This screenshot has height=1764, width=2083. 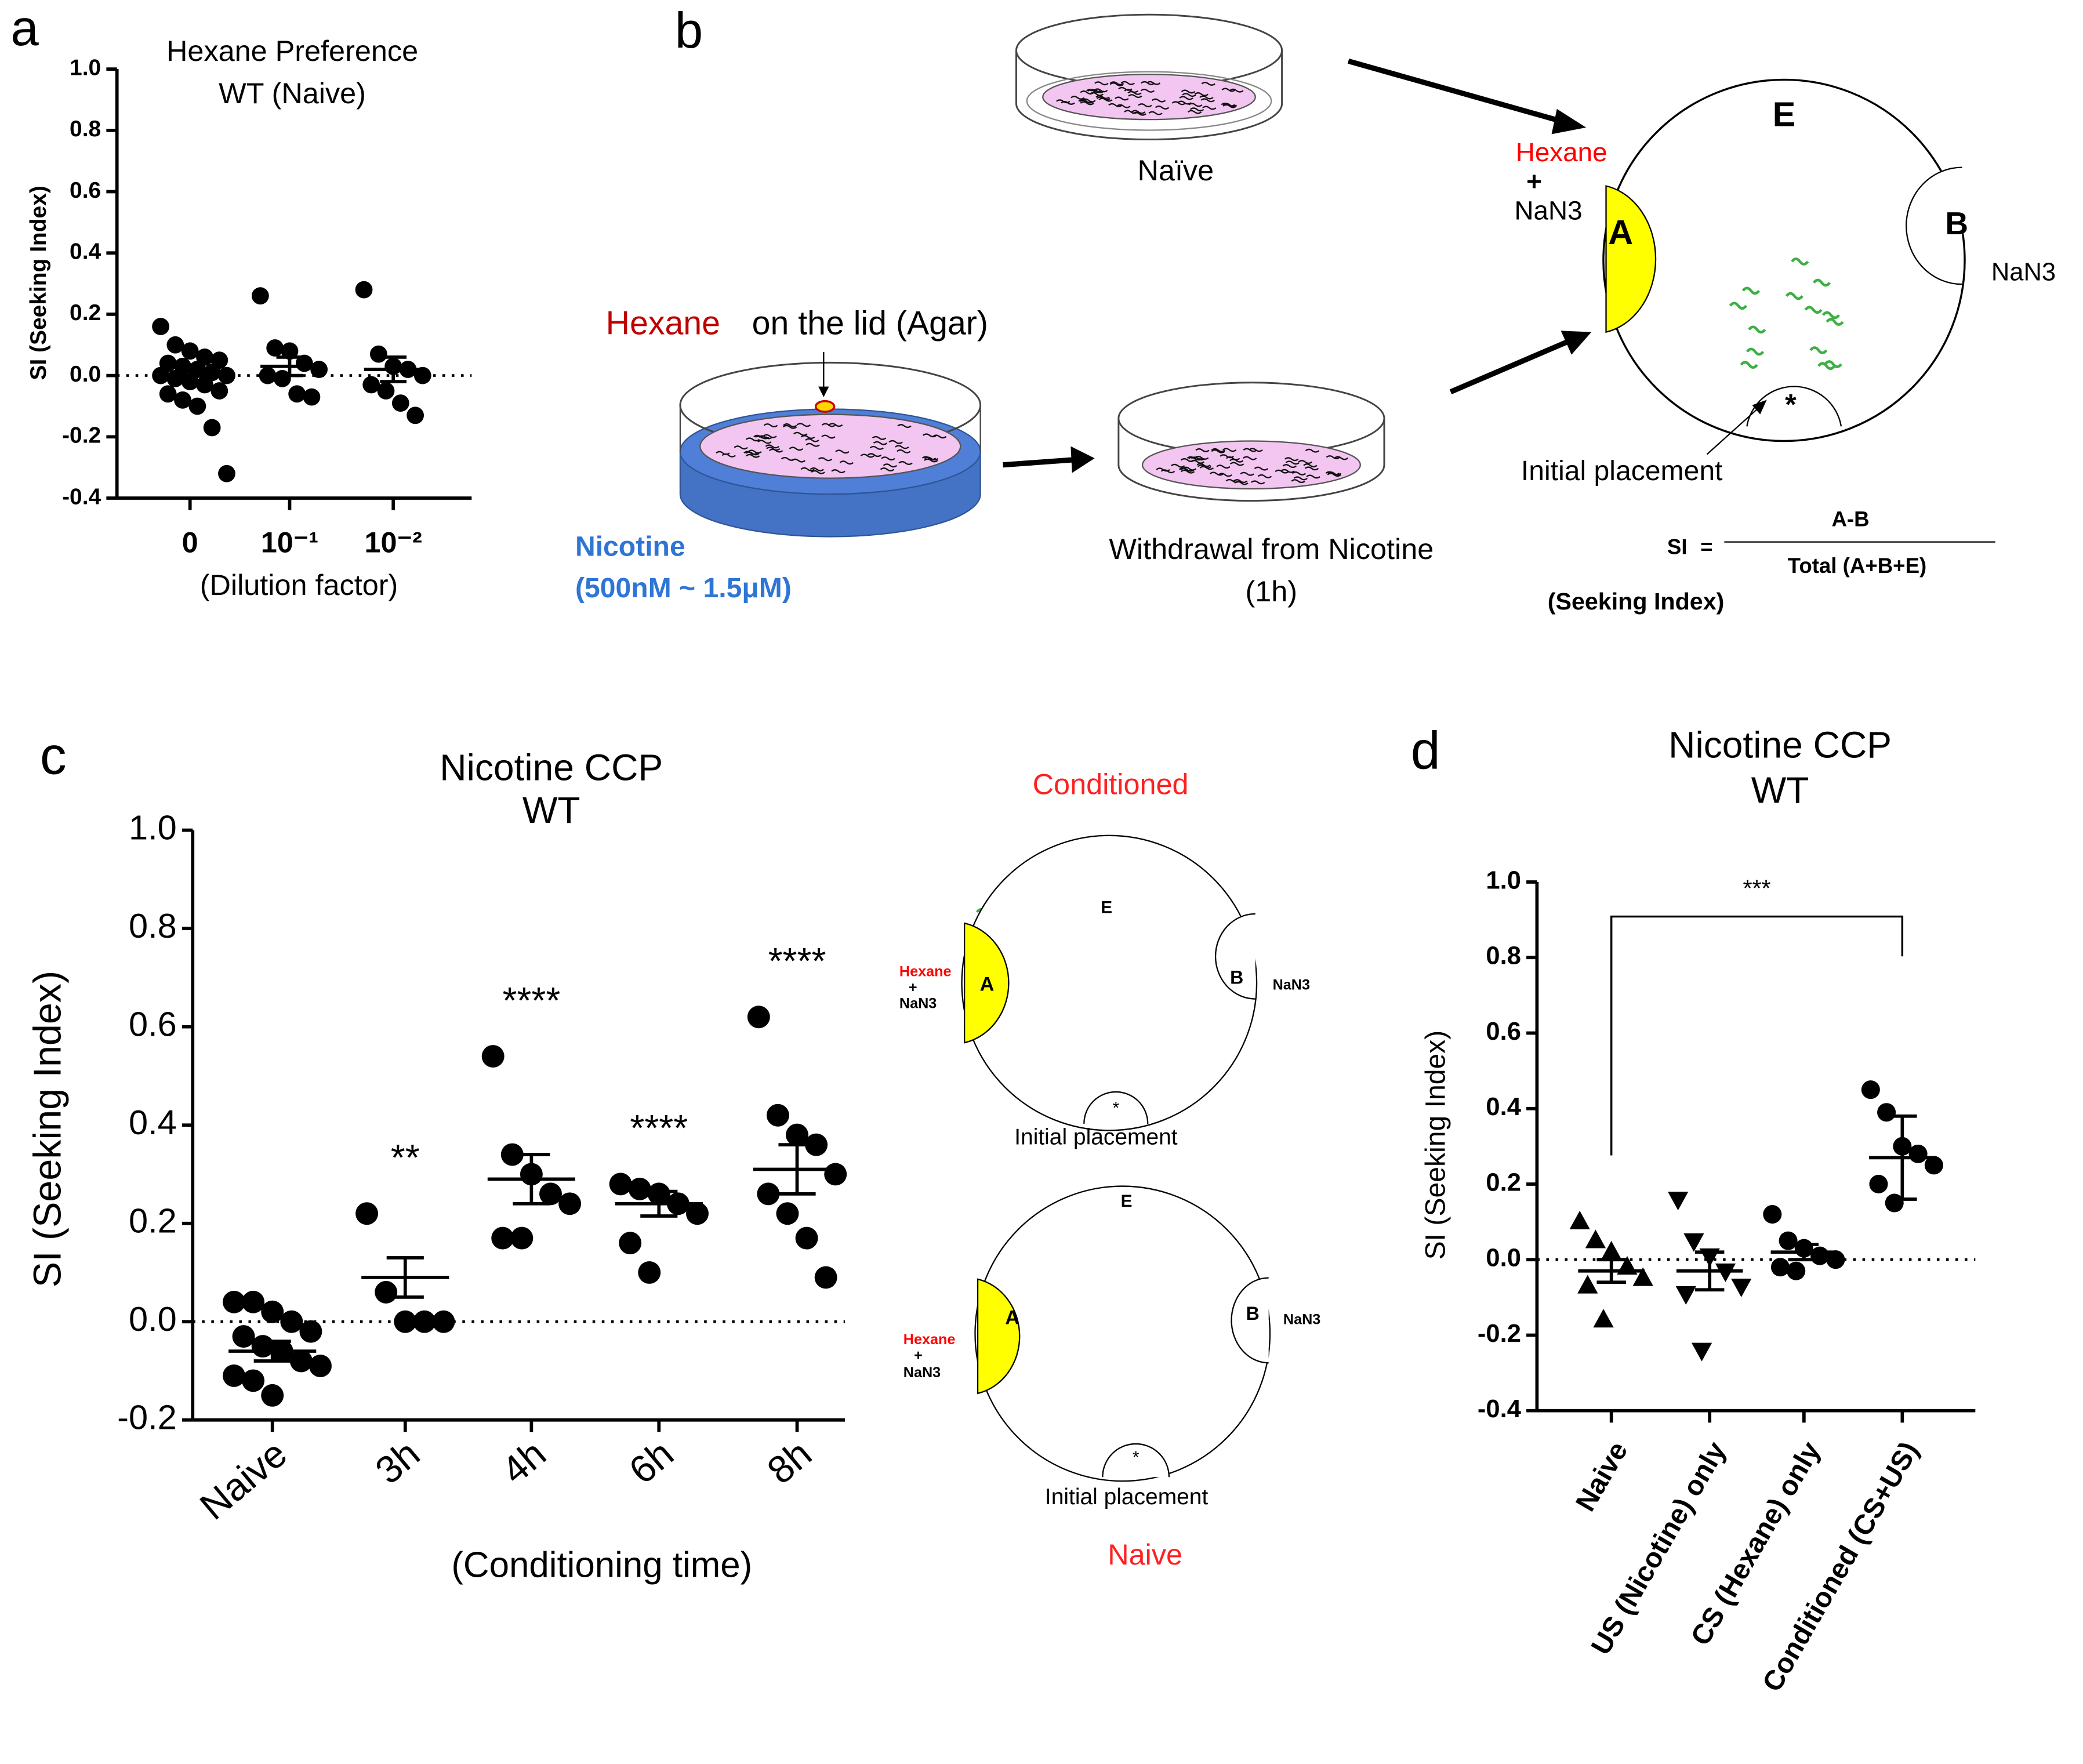 I want to click on zone-b, so click(x=1250, y=1320).